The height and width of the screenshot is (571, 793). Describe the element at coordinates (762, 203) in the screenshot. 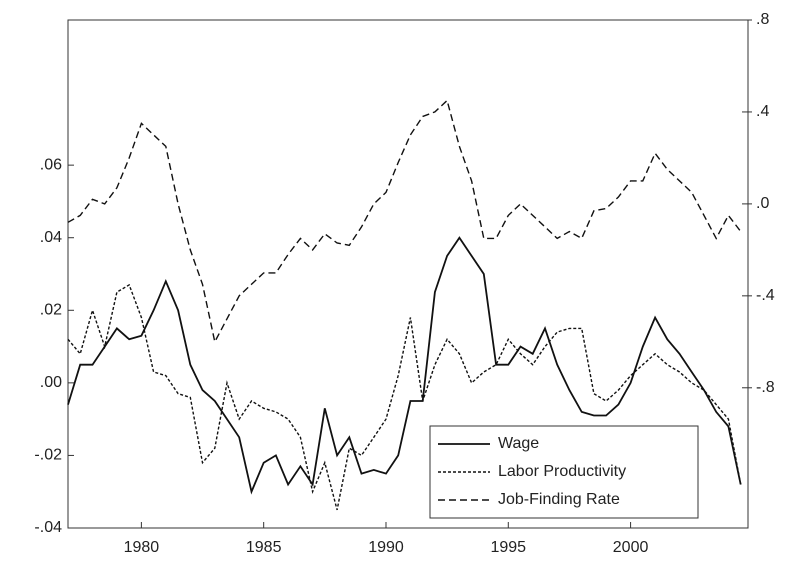

I see `y2-tick-label: .0` at that location.